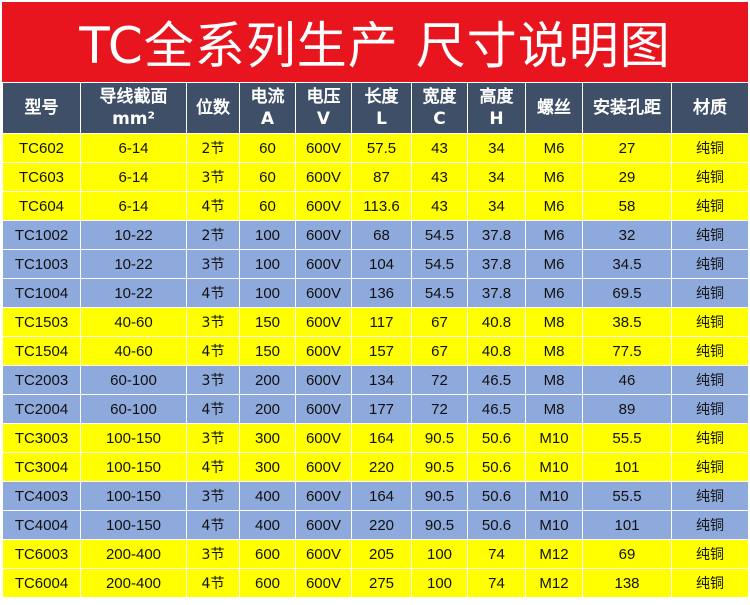 The height and width of the screenshot is (605, 750). Describe the element at coordinates (41, 148) in the screenshot. I see `table-cell: TC602` at that location.